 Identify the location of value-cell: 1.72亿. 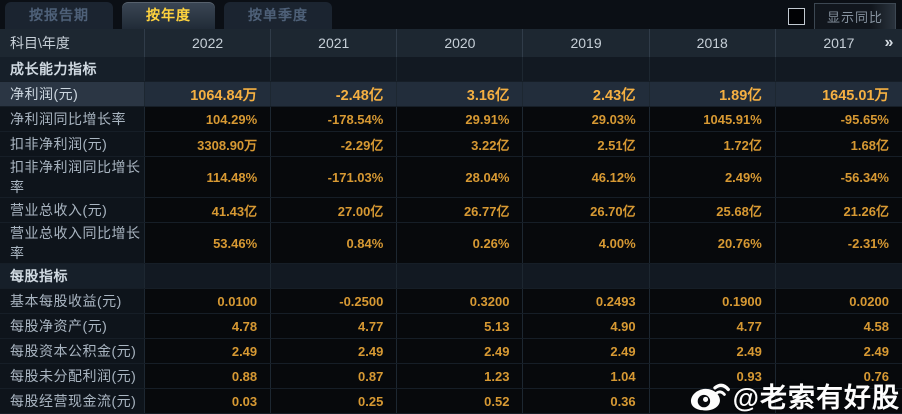
(712, 144).